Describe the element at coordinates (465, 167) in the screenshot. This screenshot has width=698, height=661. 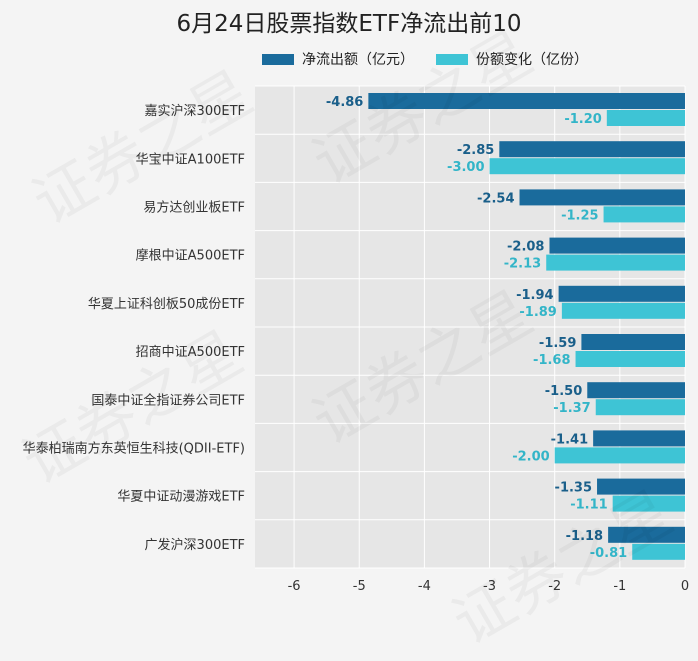
I see `data-label-shares: -3.00` at that location.